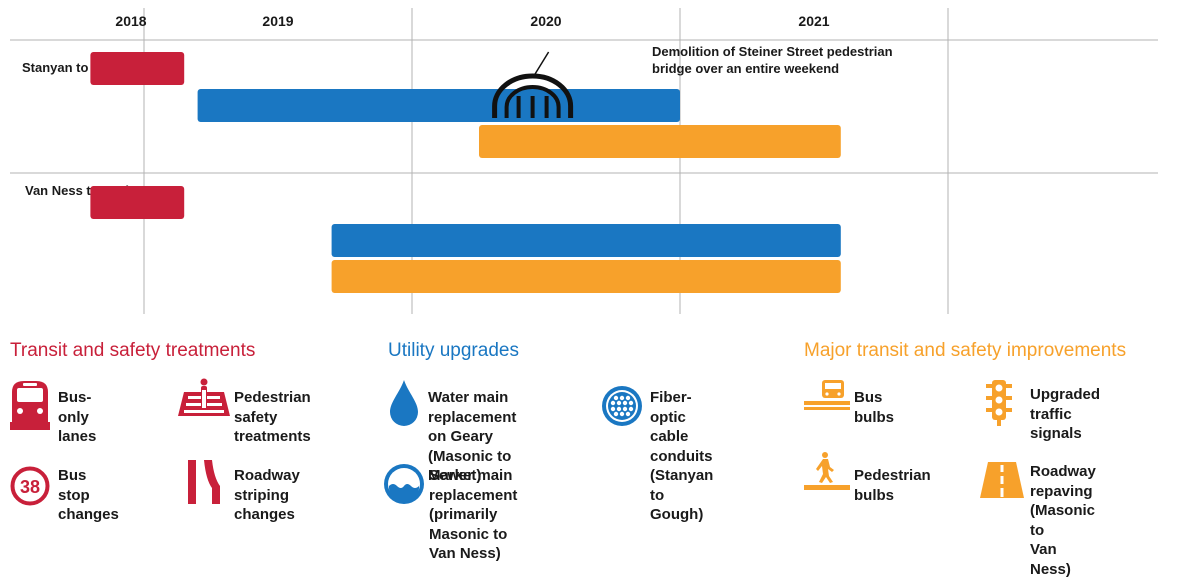 The image size is (1200, 579). What do you see at coordinates (404, 484) in the screenshot?
I see `sewer-icon` at bounding box center [404, 484].